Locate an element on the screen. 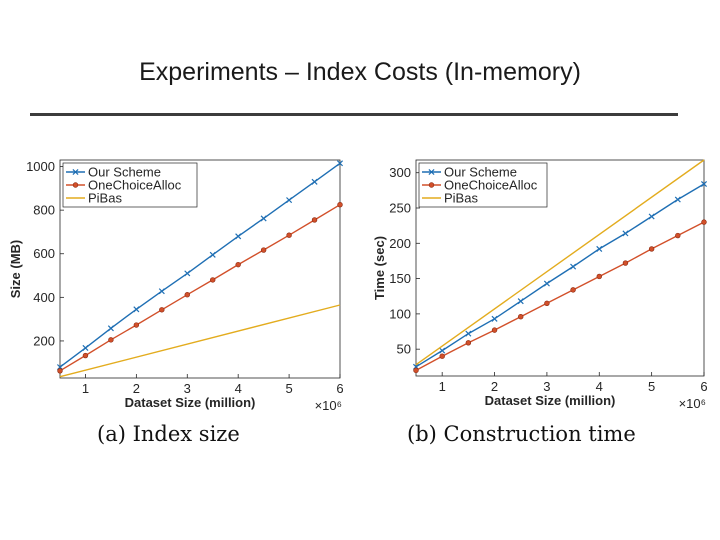 The image size is (720, 540). y-tick-label: 100 is located at coordinates (400, 313).